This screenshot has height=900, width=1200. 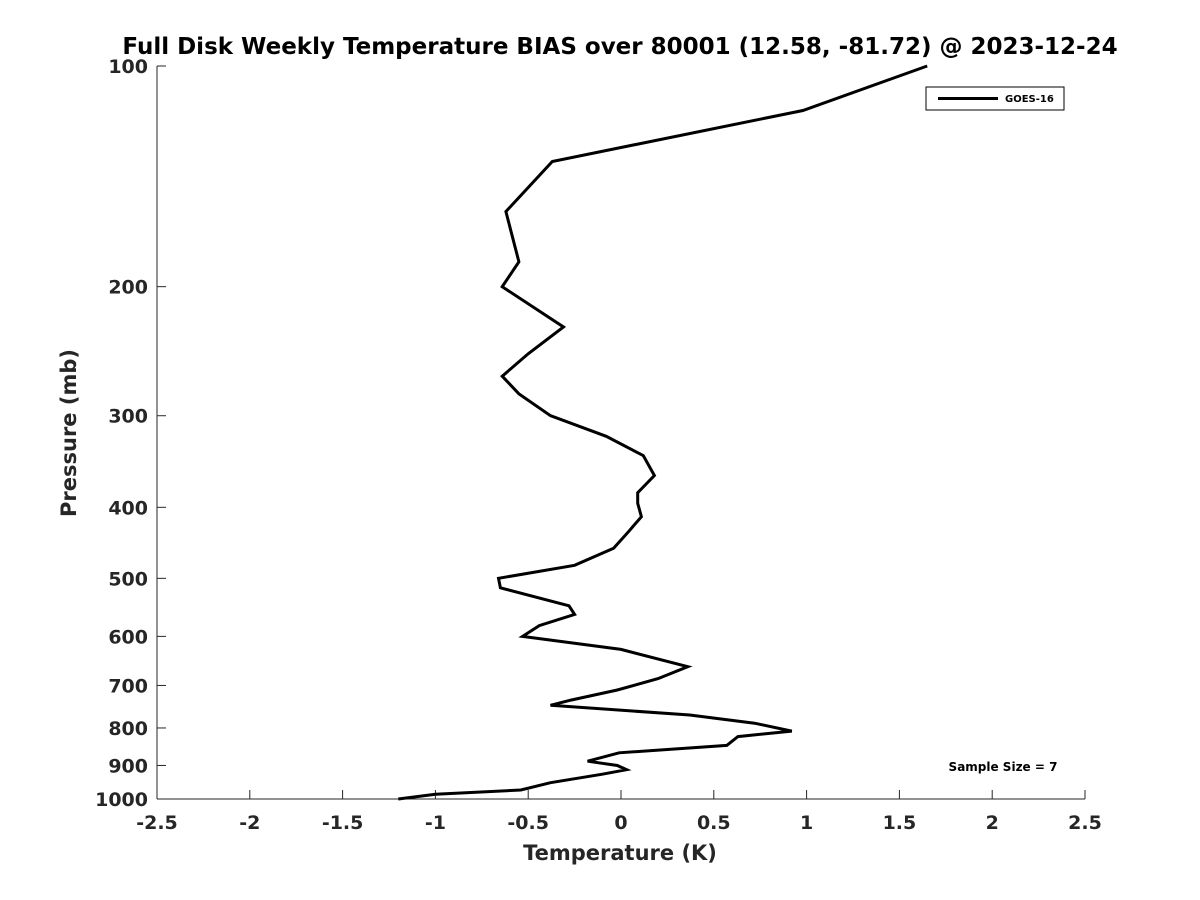 What do you see at coordinates (128, 766) in the screenshot?
I see `y-tick-label: 900` at bounding box center [128, 766].